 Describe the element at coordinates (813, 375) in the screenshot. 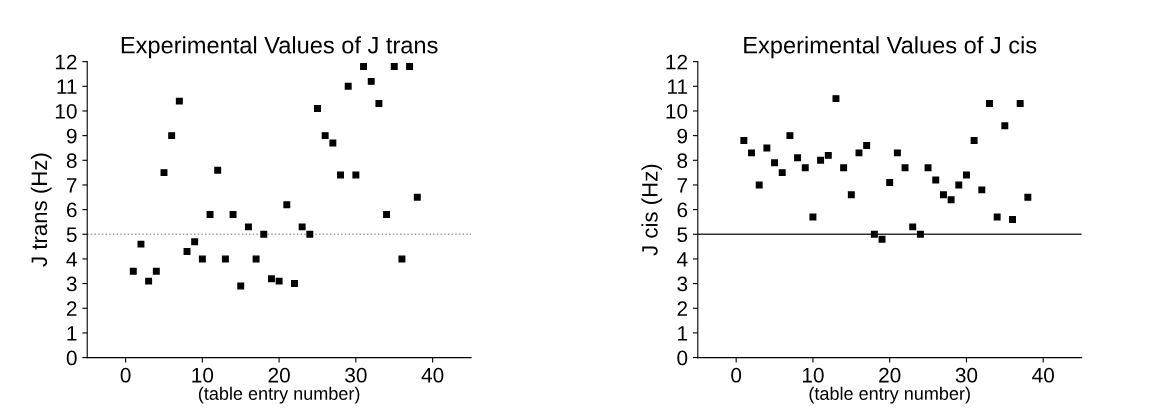

I see `x-tick-label: 10` at that location.